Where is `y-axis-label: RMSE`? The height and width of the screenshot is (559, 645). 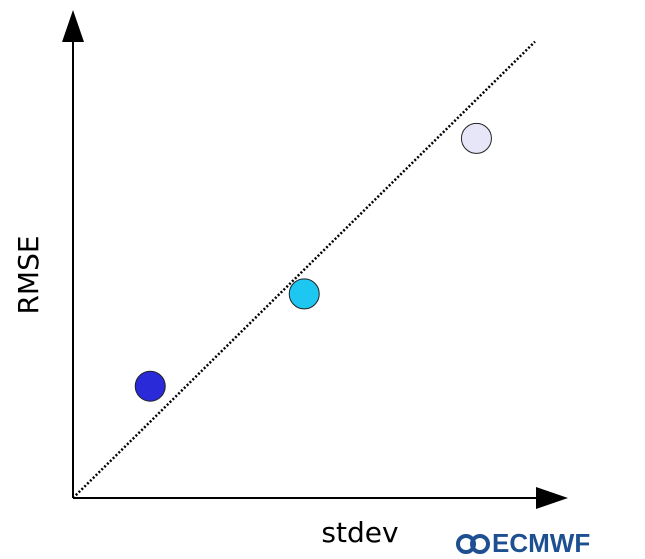
y-axis-label: RMSE is located at coordinates (28, 274).